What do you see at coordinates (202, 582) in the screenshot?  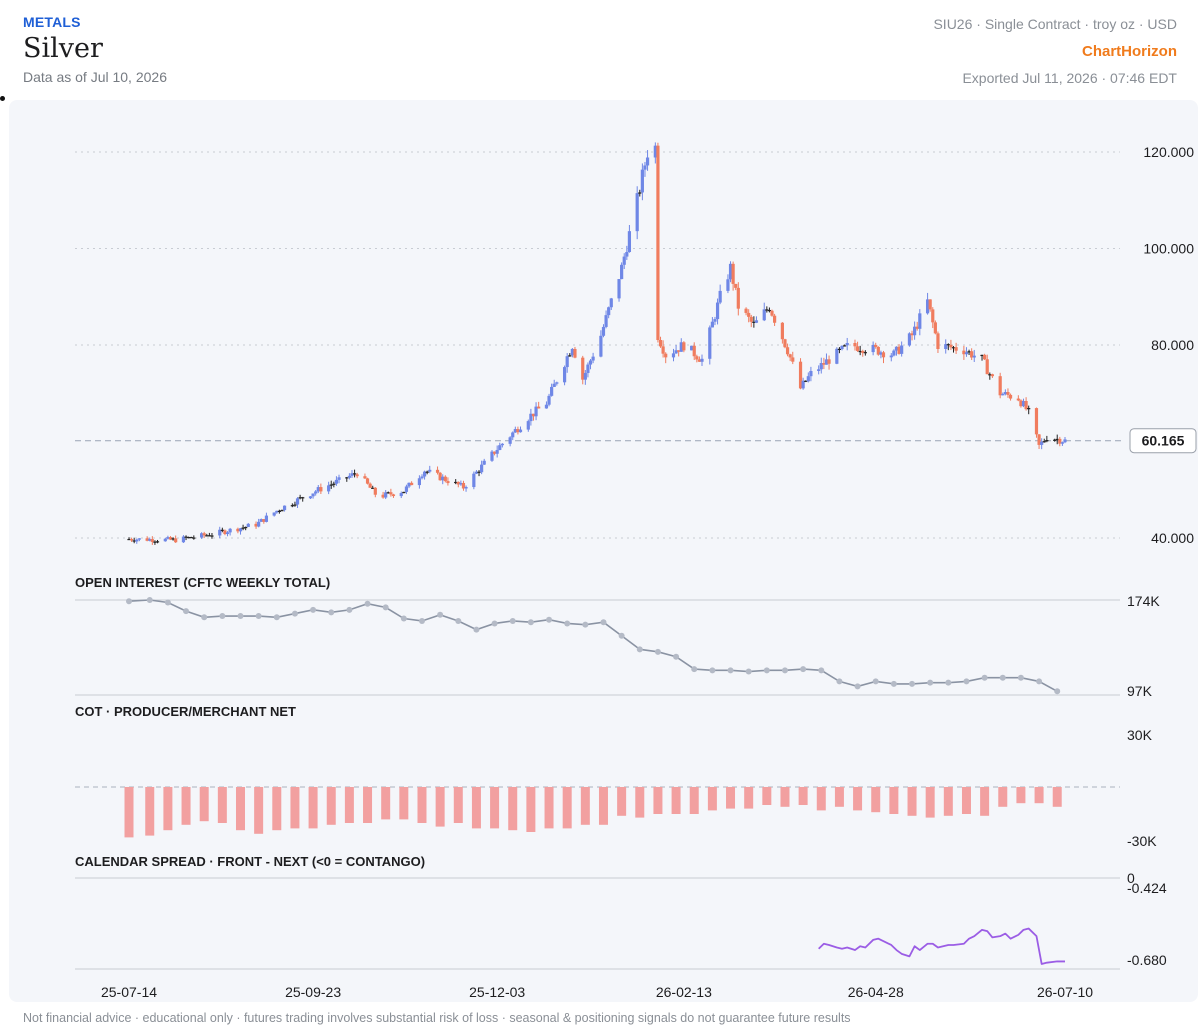 I see `oi-panel-title: OPEN INTEREST (CFTC WEEKLY TOTAL)` at bounding box center [202, 582].